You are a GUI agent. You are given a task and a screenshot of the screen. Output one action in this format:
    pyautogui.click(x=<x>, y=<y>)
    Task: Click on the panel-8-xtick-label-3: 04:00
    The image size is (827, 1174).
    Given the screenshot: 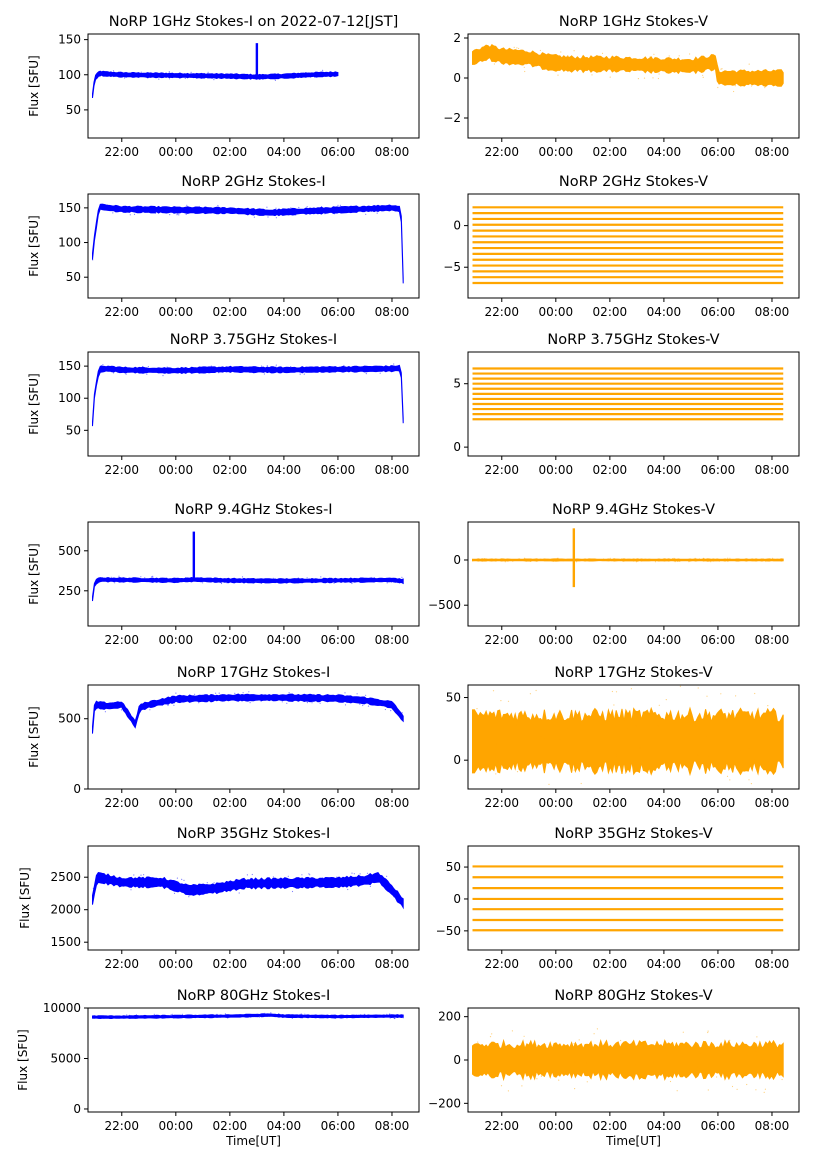 What is the action you would take?
    pyautogui.click(x=284, y=803)
    